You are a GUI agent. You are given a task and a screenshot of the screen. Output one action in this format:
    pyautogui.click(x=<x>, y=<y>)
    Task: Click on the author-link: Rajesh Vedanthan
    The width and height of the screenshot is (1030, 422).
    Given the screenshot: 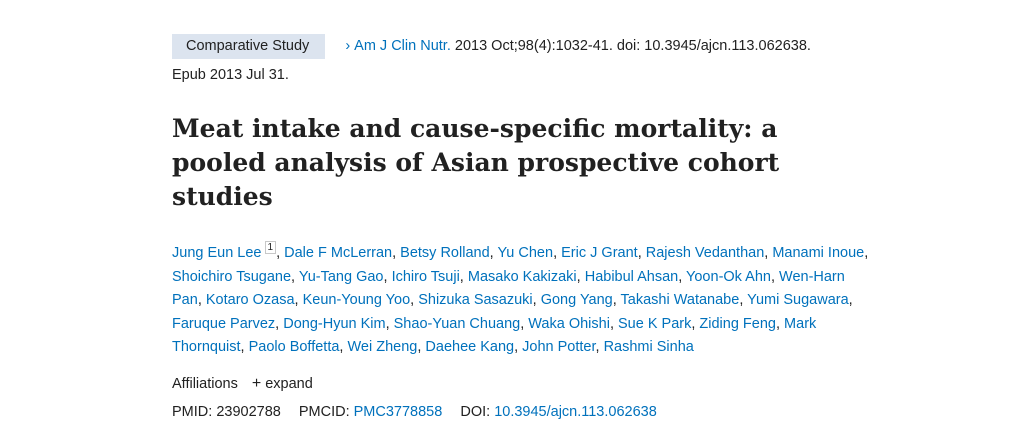 What is the action you would take?
    pyautogui.click(x=705, y=253)
    